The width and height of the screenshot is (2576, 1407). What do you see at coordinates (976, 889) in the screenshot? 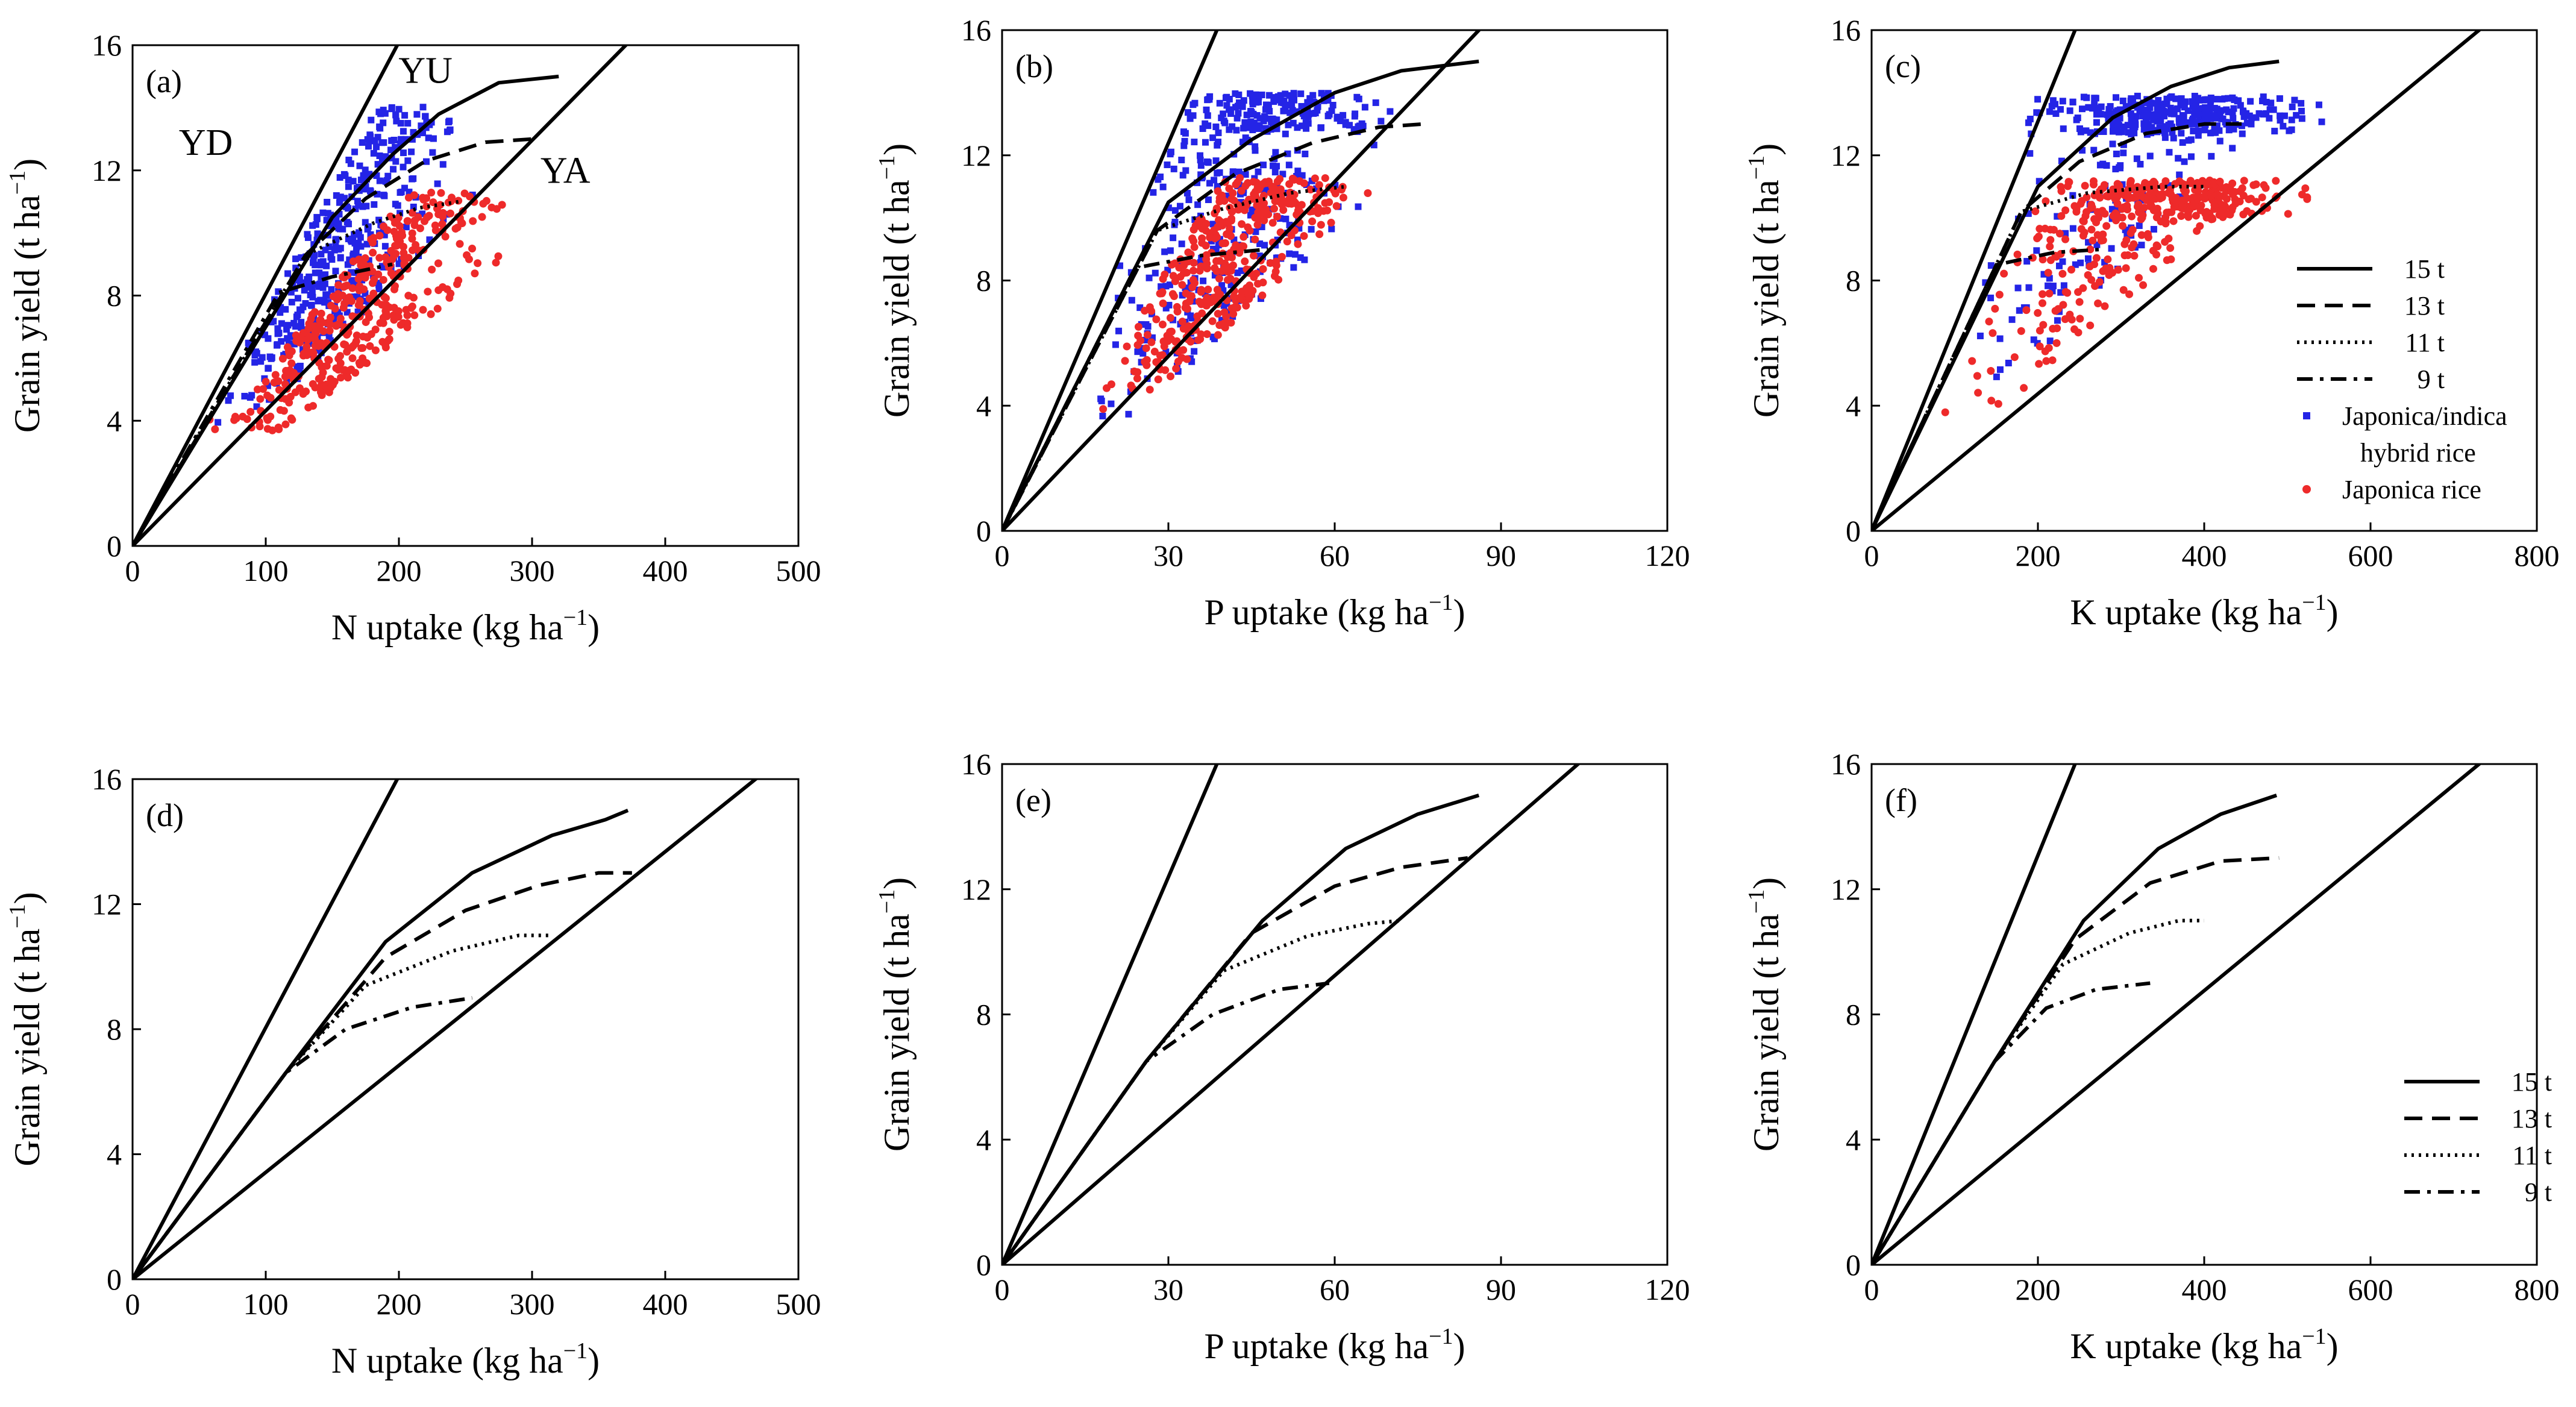
I see `y-tick-label: 12` at bounding box center [976, 889].